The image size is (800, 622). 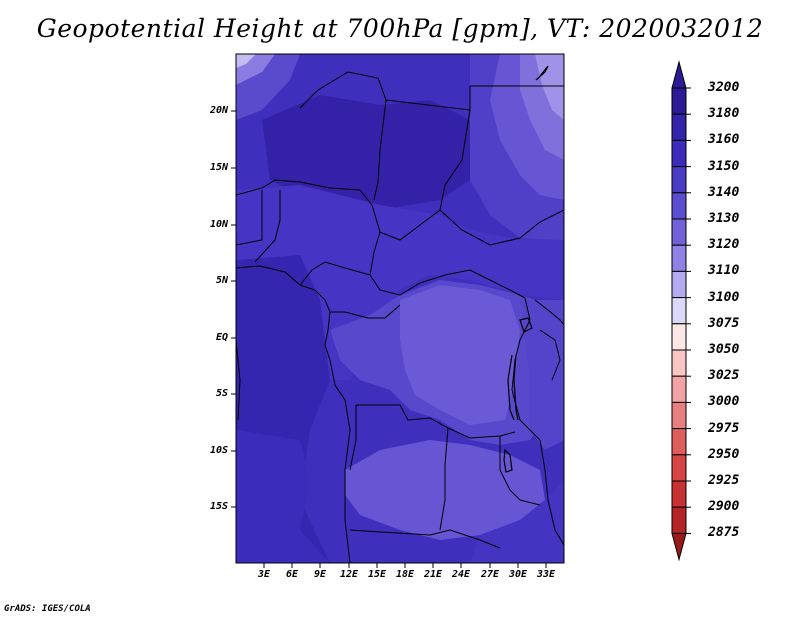 What do you see at coordinates (724, 533) in the screenshot?
I see `color-bar-label: 2875` at bounding box center [724, 533].